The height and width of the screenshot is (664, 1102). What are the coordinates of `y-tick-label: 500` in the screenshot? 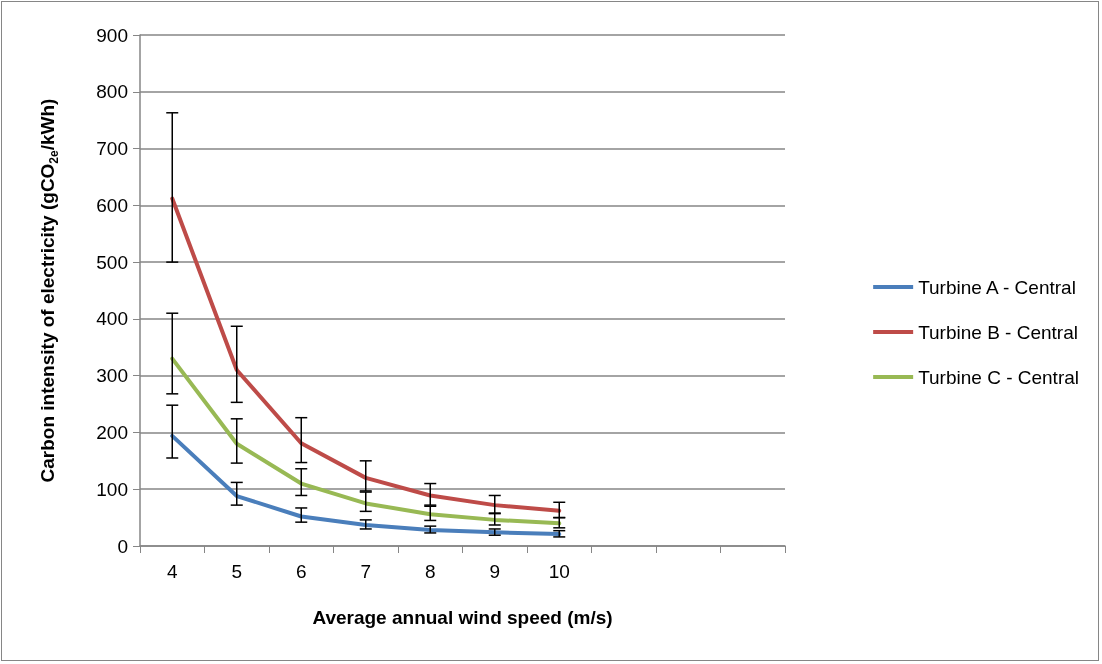 It's located at (112, 262).